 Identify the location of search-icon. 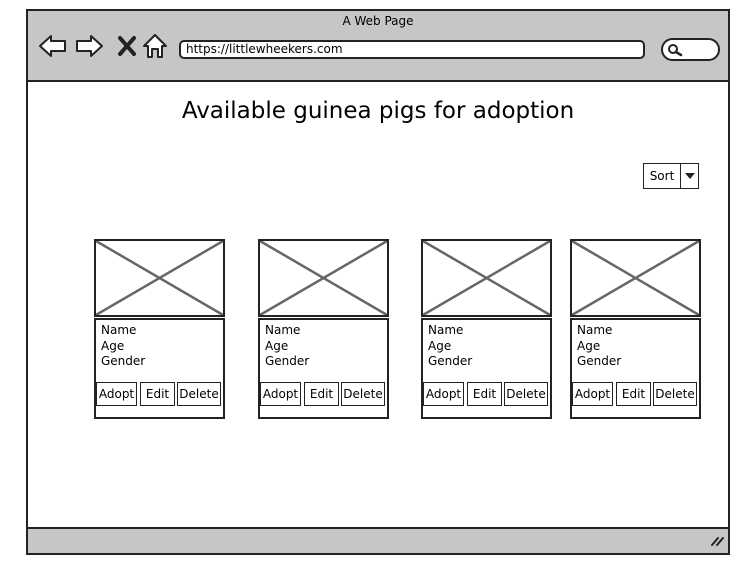
(675, 50).